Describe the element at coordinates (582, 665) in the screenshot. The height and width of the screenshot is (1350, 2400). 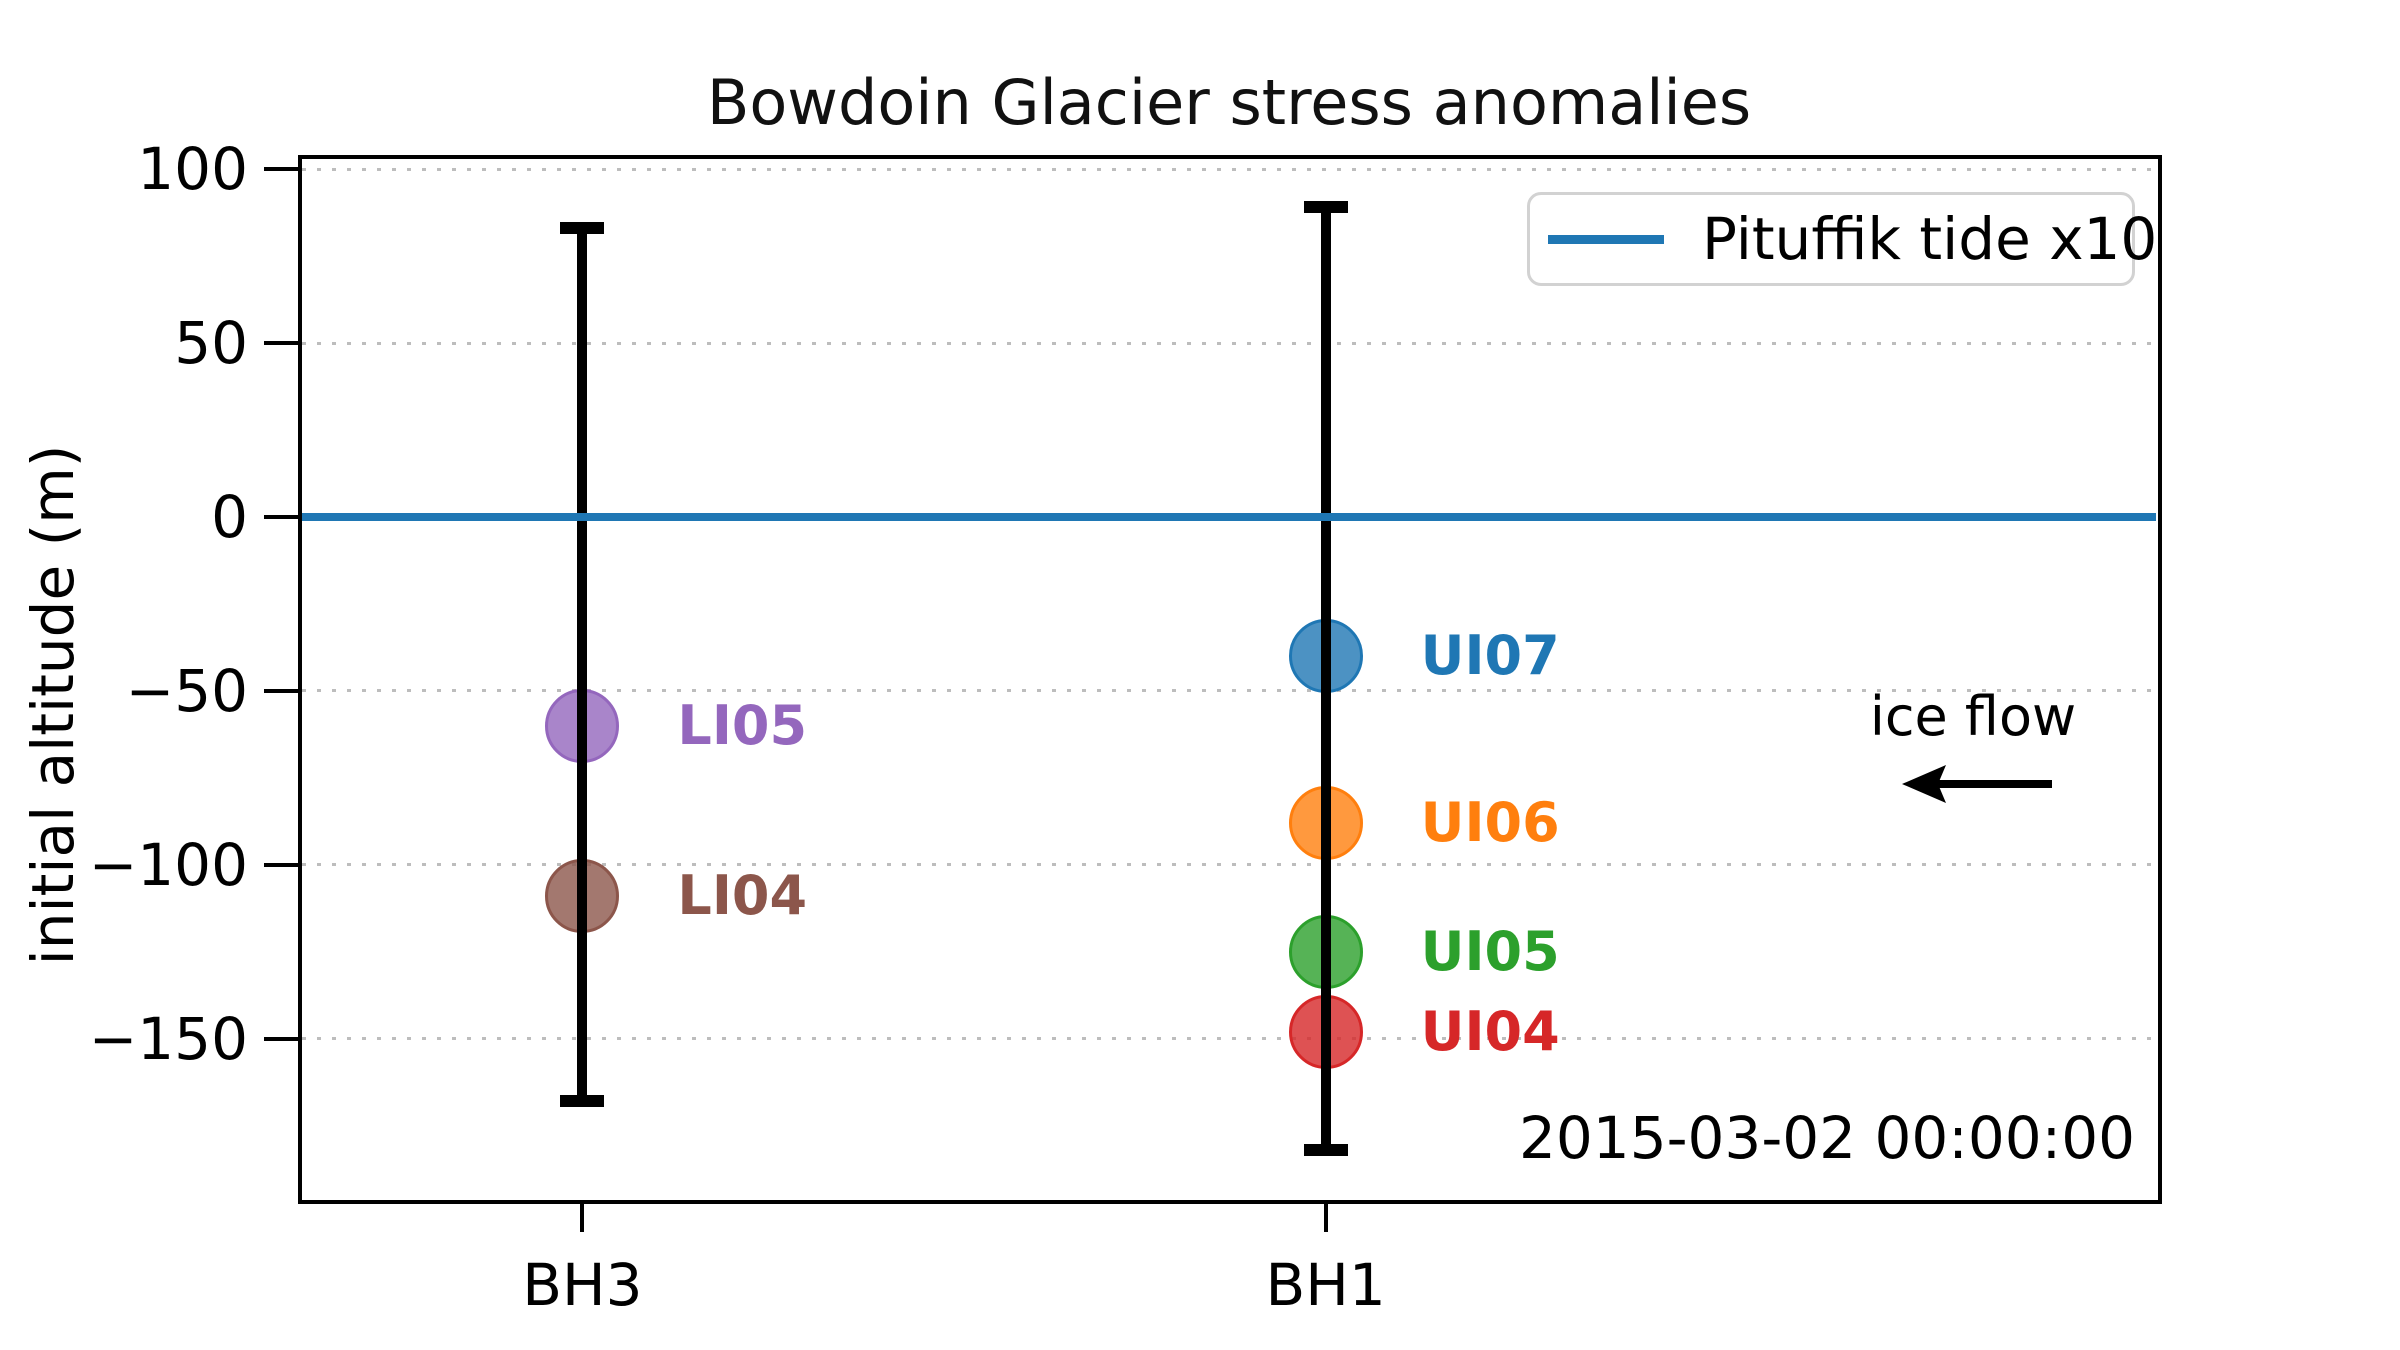
I see `borehole-line-bh3` at that location.